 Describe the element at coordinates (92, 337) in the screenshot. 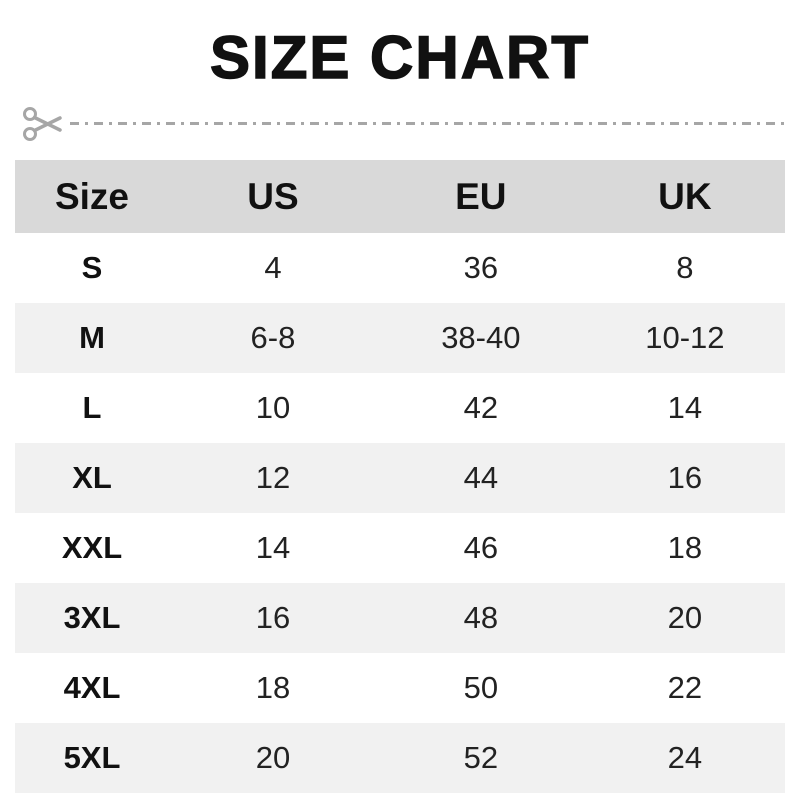

I see `size-label-cell: M` at that location.